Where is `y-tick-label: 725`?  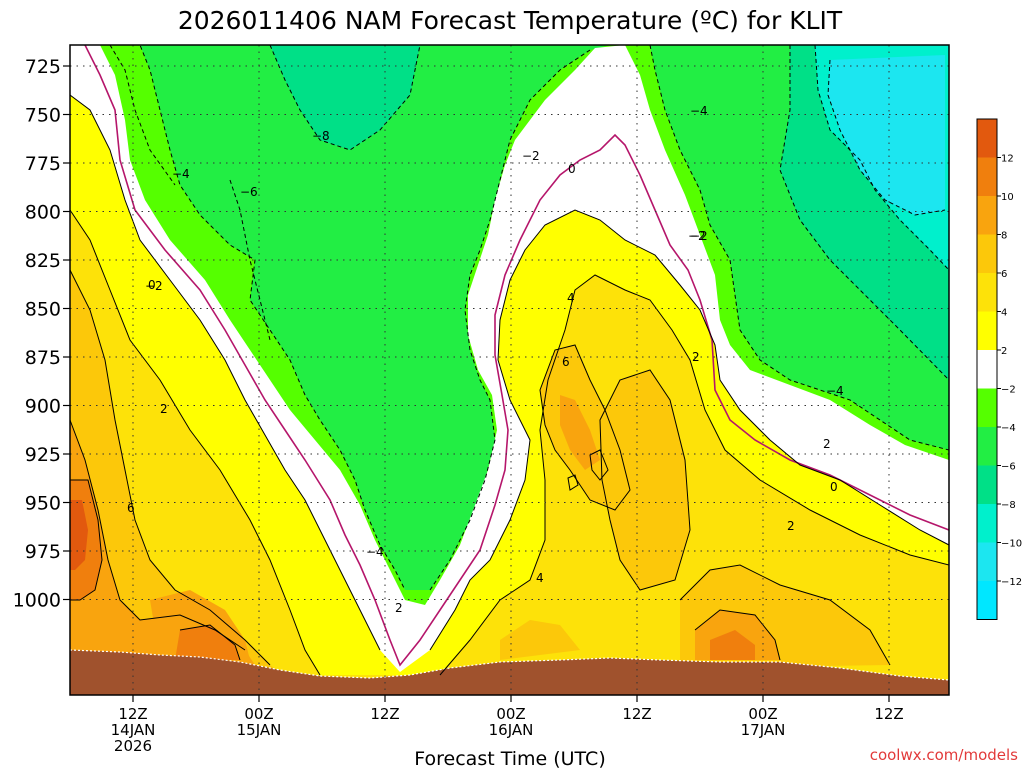 y-tick-label: 725 is located at coordinates (43, 67).